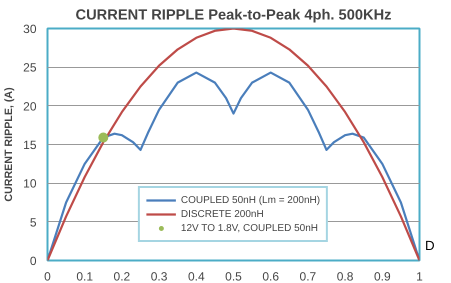  Describe the element at coordinates (30, 106) in the screenshot. I see `y-tick-label: 20` at that location.